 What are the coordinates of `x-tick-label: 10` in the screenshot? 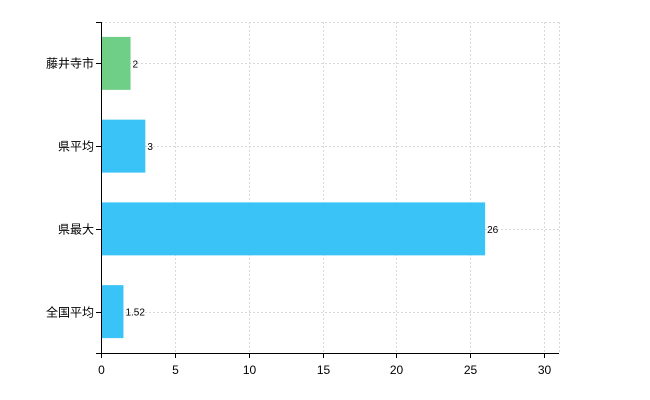 It's located at (250, 370).